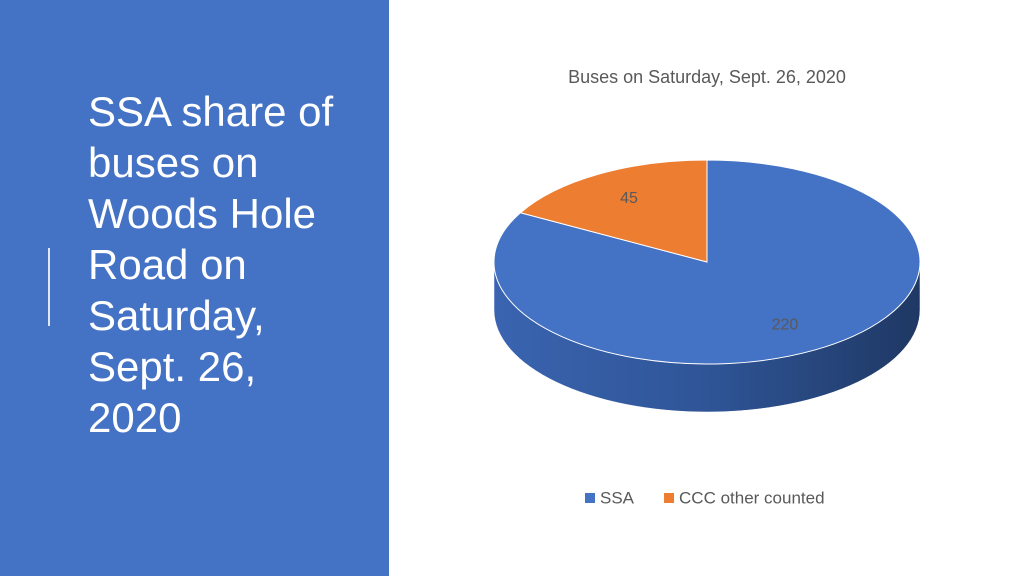 Image resolution: width=1024 pixels, height=576 pixels. What do you see at coordinates (49, 287) in the screenshot?
I see `accent-line` at bounding box center [49, 287].